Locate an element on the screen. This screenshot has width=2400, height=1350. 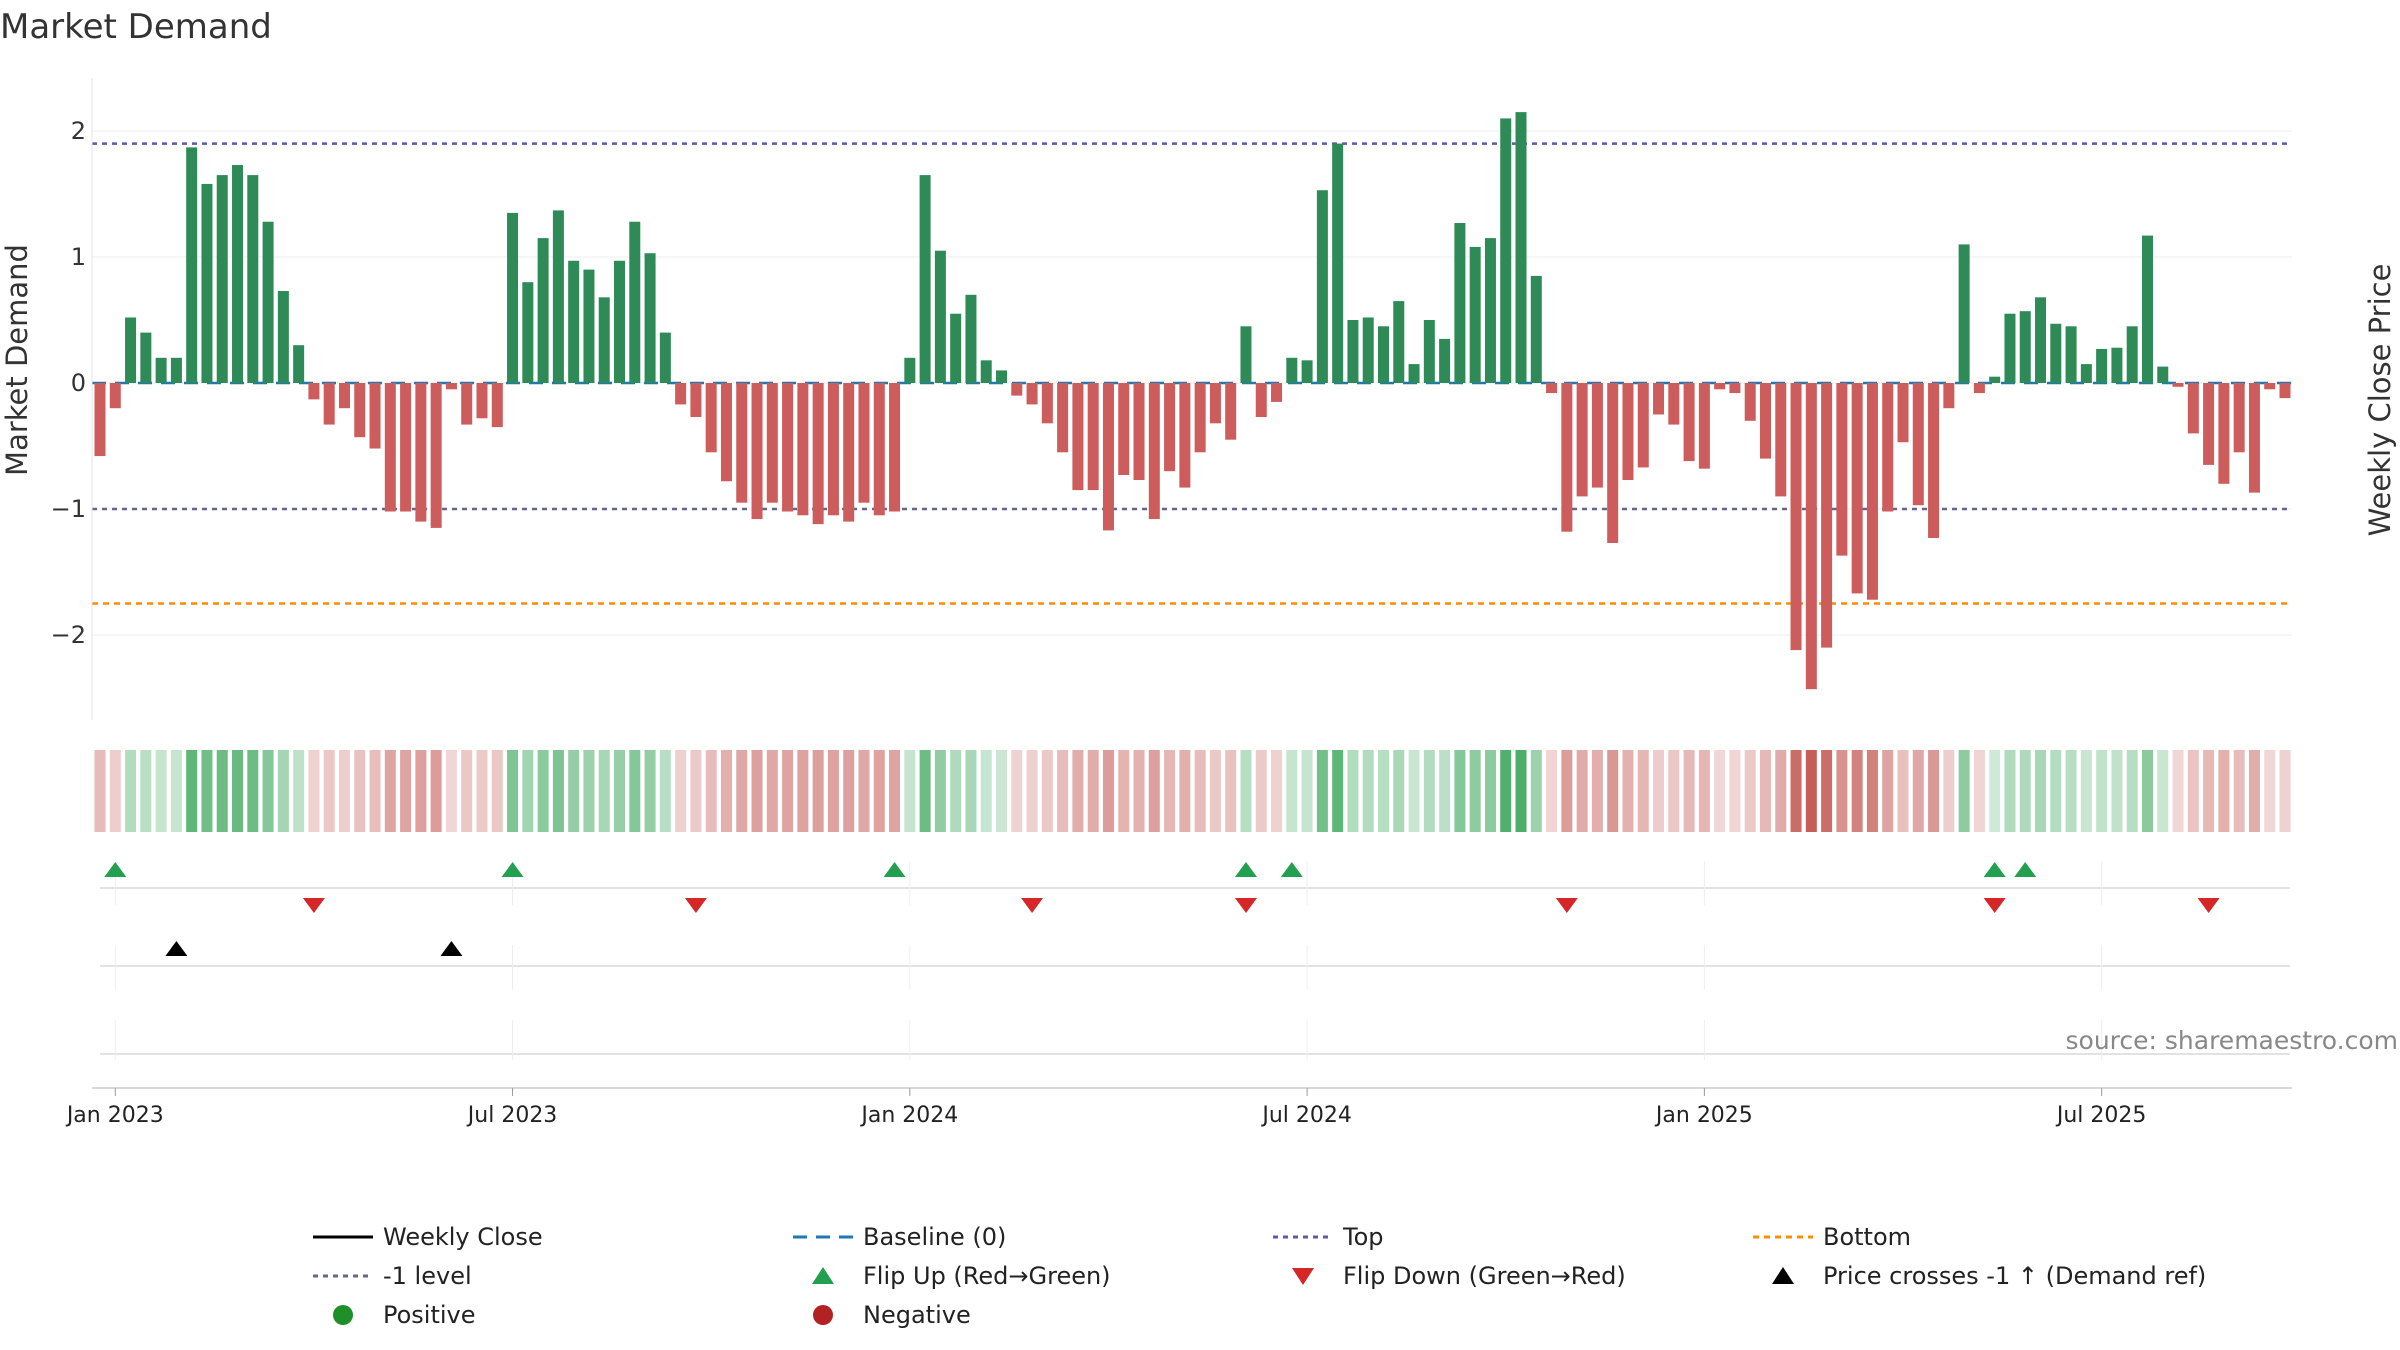
x-tick-label: Jul 2023 is located at coordinates (512, 1115).